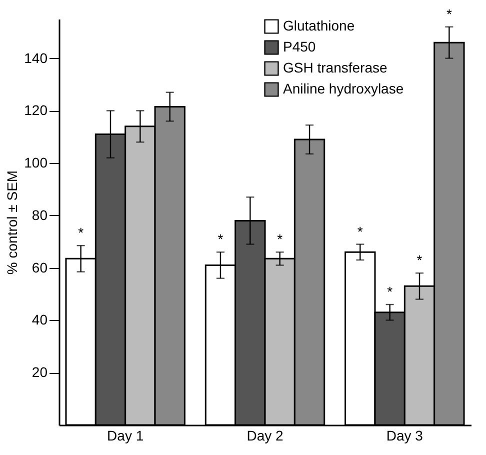 Image resolution: width=486 pixels, height=455 pixels. Describe the element at coordinates (40, 372) in the screenshot. I see `y-tick-label: 20` at that location.